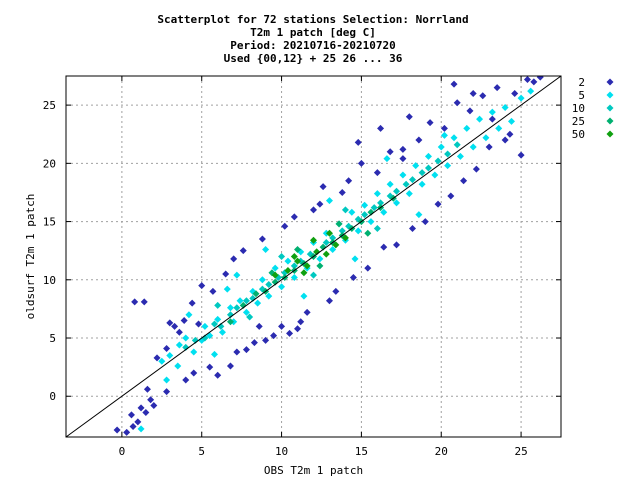 Image resolution: width=640 pixels, height=485 pixels. Describe the element at coordinates (313, 32) in the screenshot. I see `title-line: T2m 1 patch [deg C]` at that location.